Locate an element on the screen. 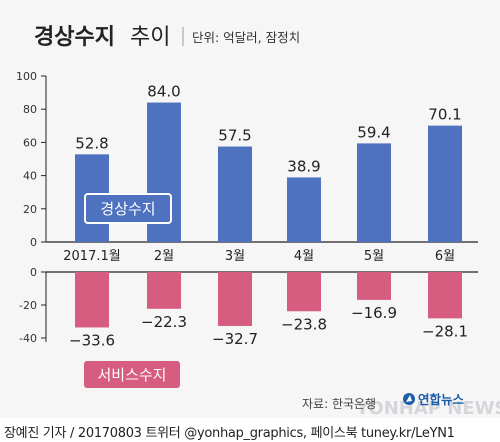  y-tick-label: -40 is located at coordinates (28, 338).